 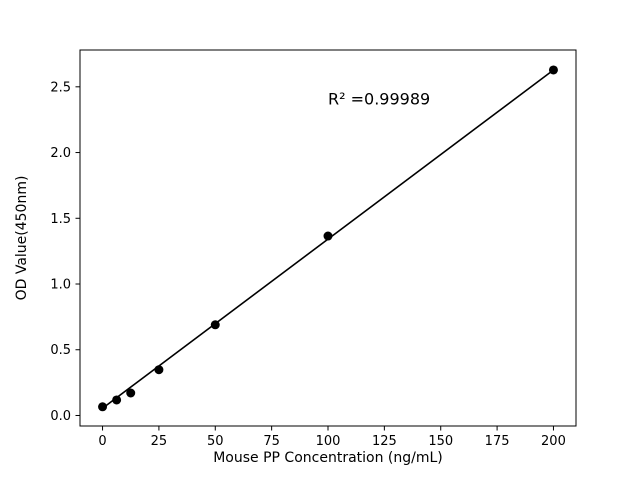 I want to click on y-tick-label: 1.5, so click(x=60, y=219).